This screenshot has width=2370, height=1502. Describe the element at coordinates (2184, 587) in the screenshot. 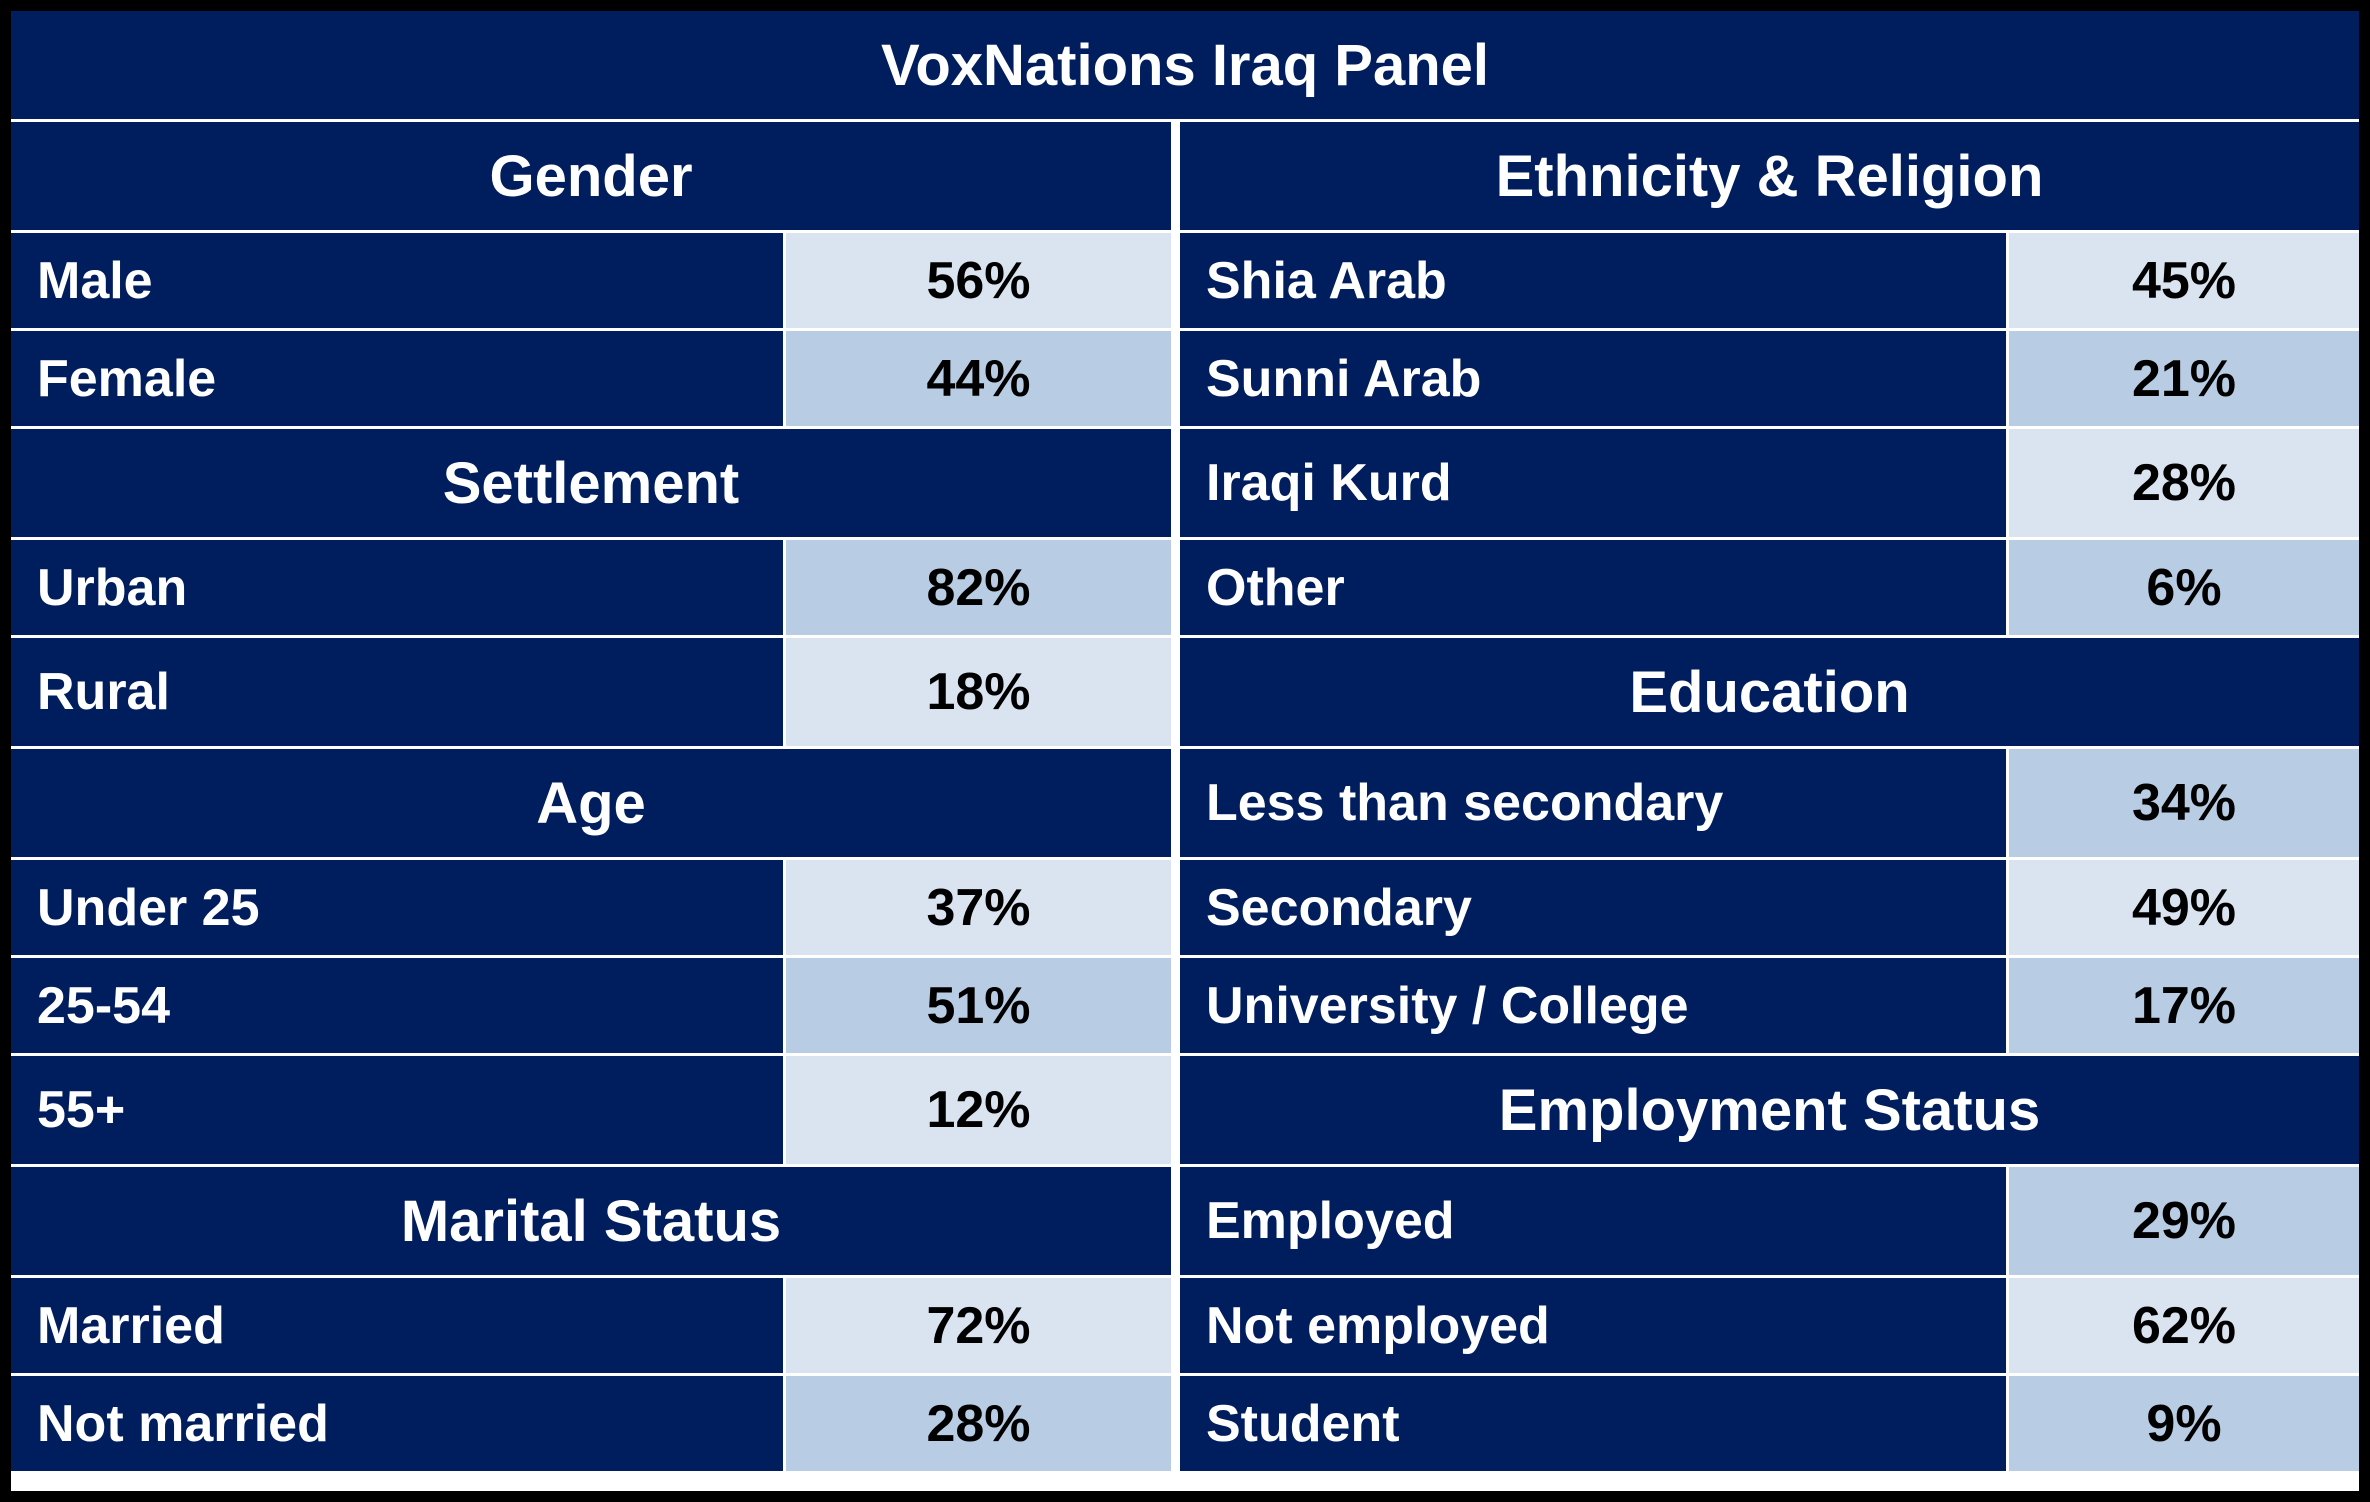

I see `row-value: 6%` at that location.